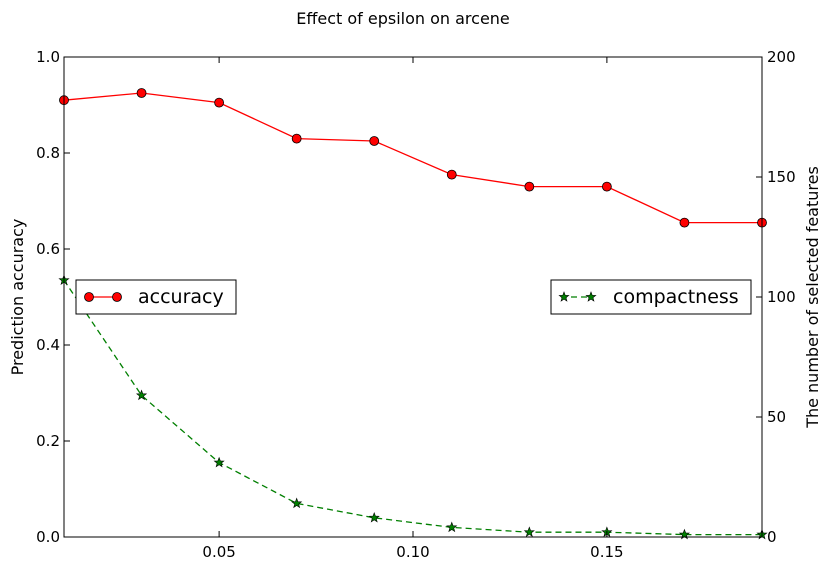 The image size is (832, 571). What do you see at coordinates (781, 177) in the screenshot?
I see `y-tick-label-right: 150` at bounding box center [781, 177].